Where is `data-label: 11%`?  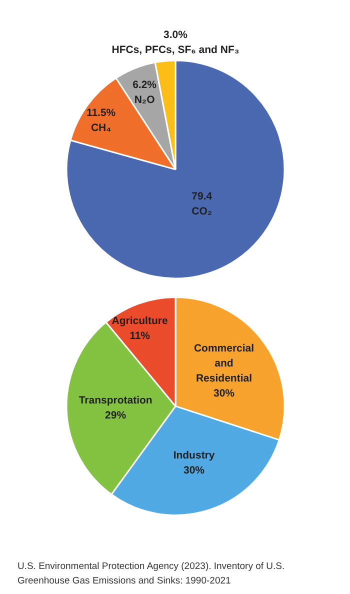 data-label: 11% is located at coordinates (140, 336).